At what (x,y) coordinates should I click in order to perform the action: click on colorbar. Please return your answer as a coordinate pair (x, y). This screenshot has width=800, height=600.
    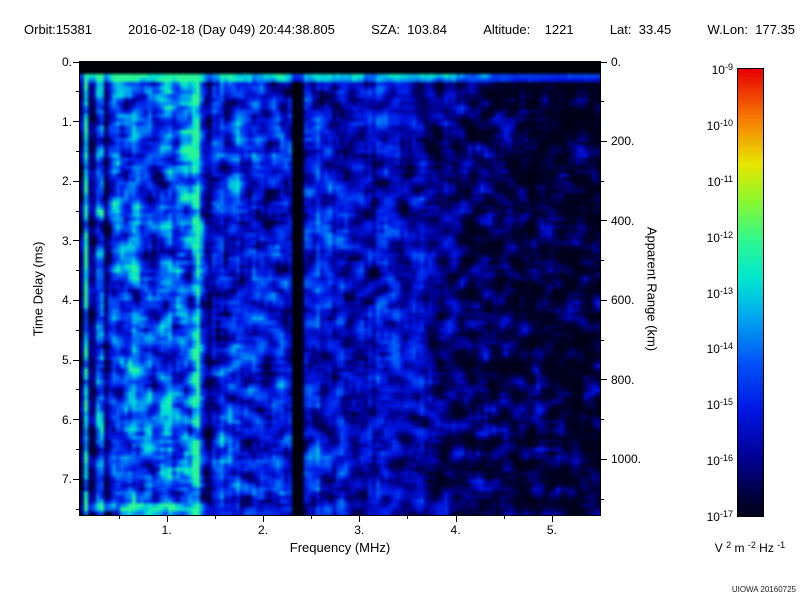
    Looking at the image, I should click on (750, 292).